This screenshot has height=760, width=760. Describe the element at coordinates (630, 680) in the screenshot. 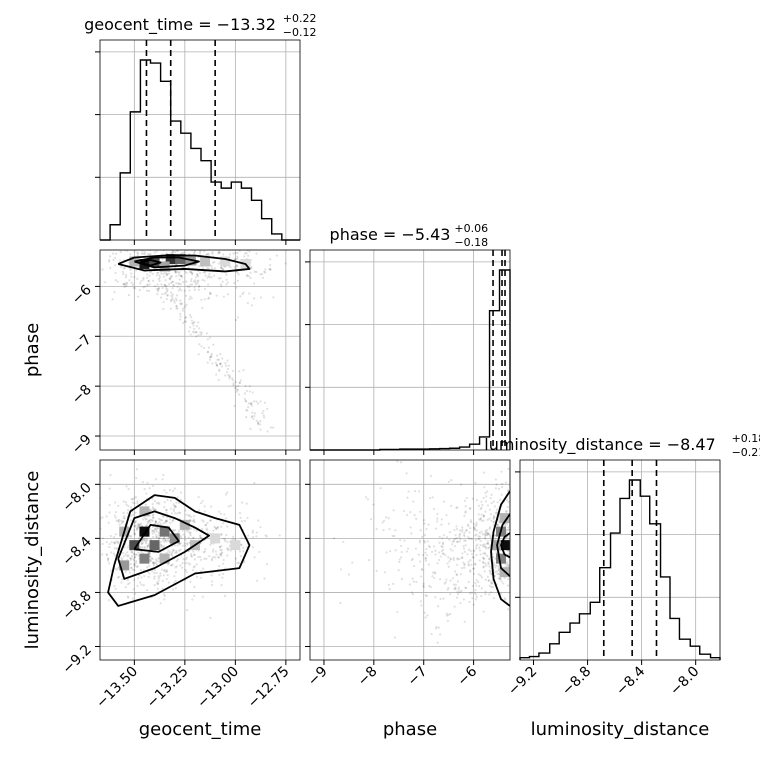

I see `x-tick-label: −8.4` at that location.